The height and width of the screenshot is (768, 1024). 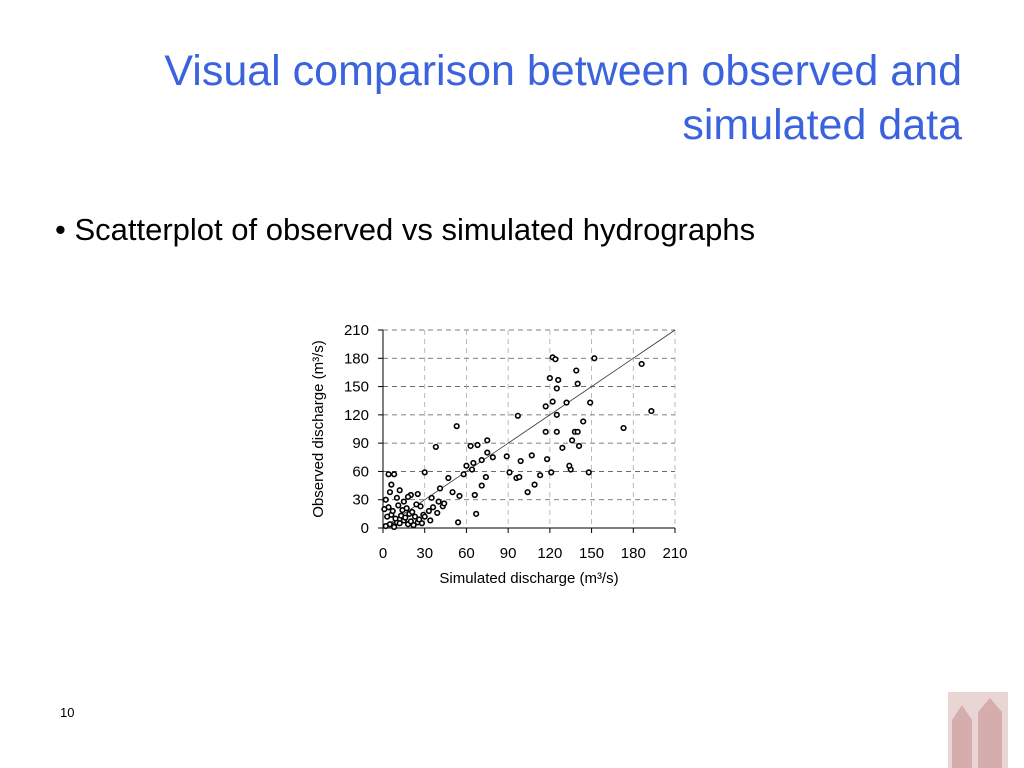 I want to click on x-tick-label: 150, so click(x=591, y=553).